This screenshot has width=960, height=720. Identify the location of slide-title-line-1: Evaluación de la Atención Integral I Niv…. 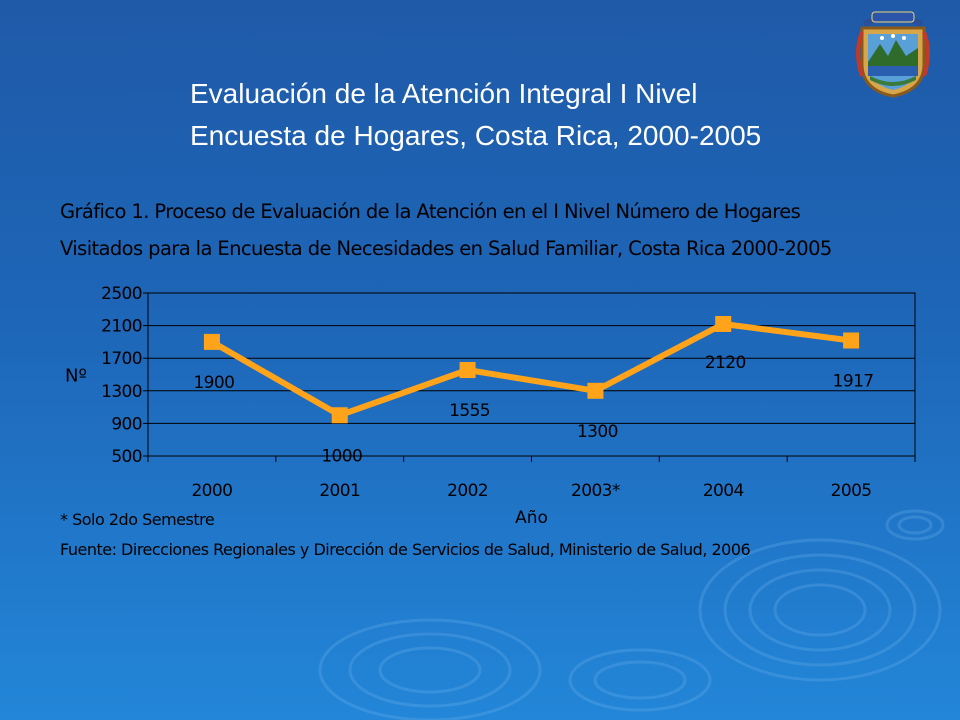
(444, 93).